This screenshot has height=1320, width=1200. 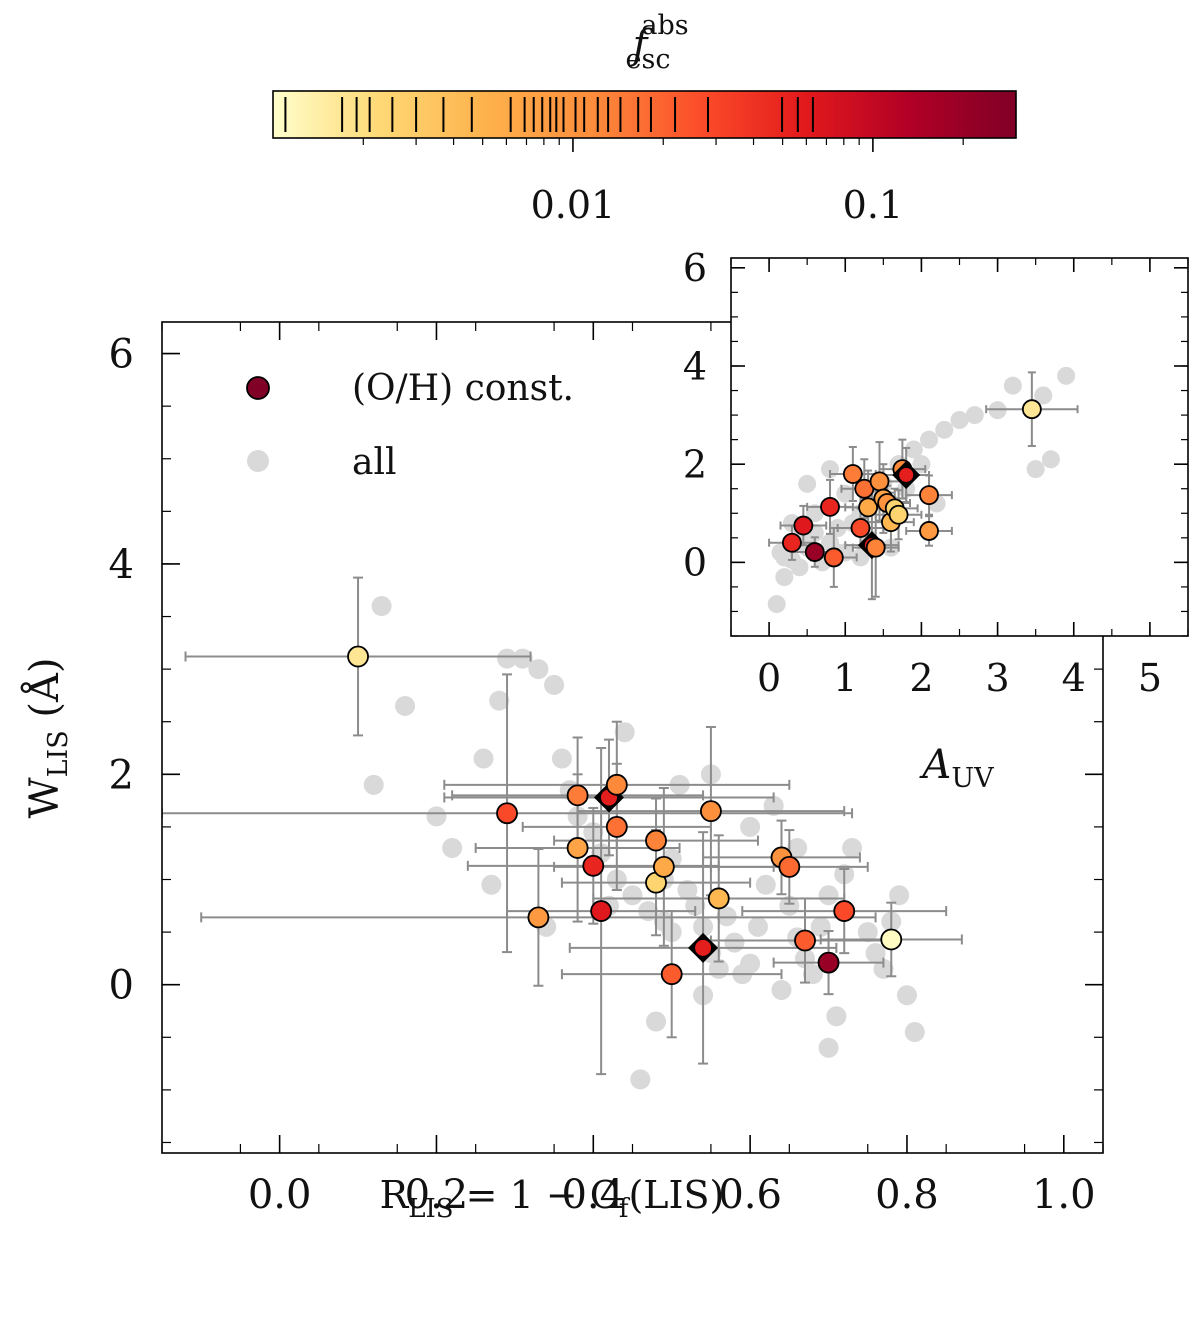 I want to click on y-tick-label: 2, so click(x=121, y=775).